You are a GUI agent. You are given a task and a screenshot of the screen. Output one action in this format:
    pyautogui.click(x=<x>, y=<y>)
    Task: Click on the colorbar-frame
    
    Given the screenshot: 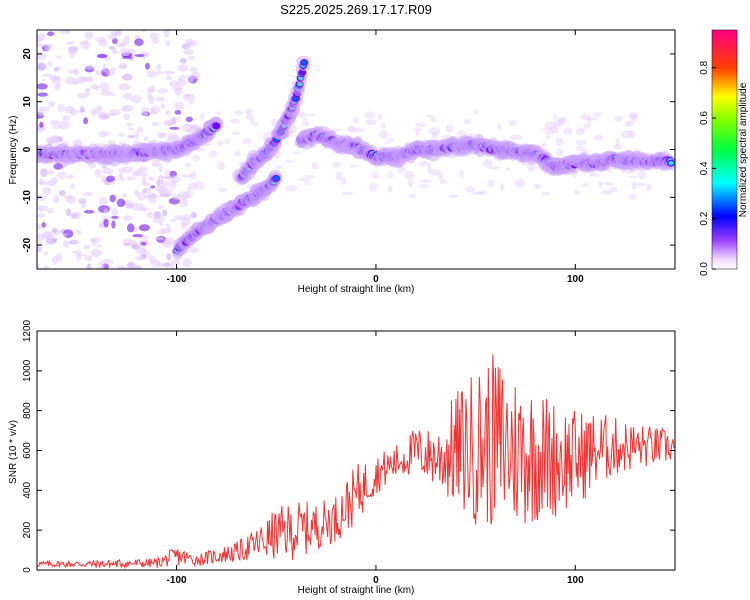 What is the action you would take?
    pyautogui.click(x=724, y=149)
    